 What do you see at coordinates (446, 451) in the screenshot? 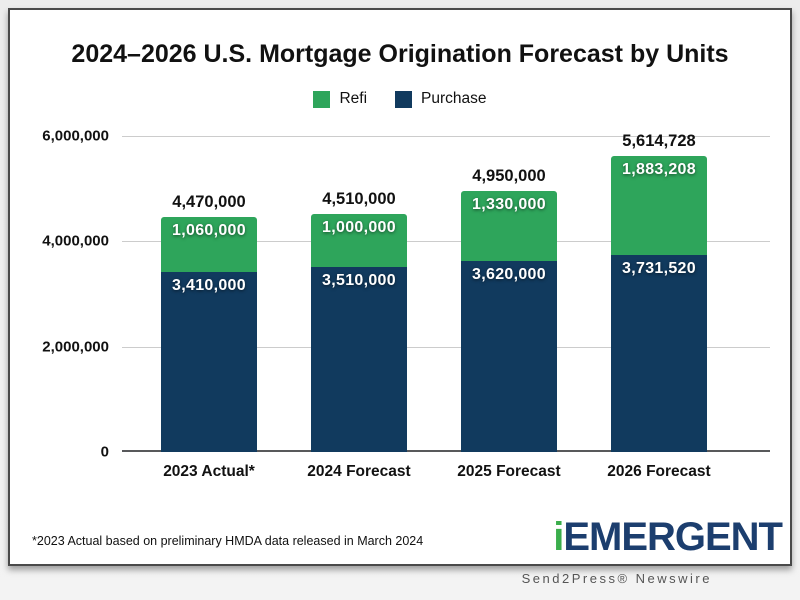
I see `x-axis-line` at bounding box center [446, 451].